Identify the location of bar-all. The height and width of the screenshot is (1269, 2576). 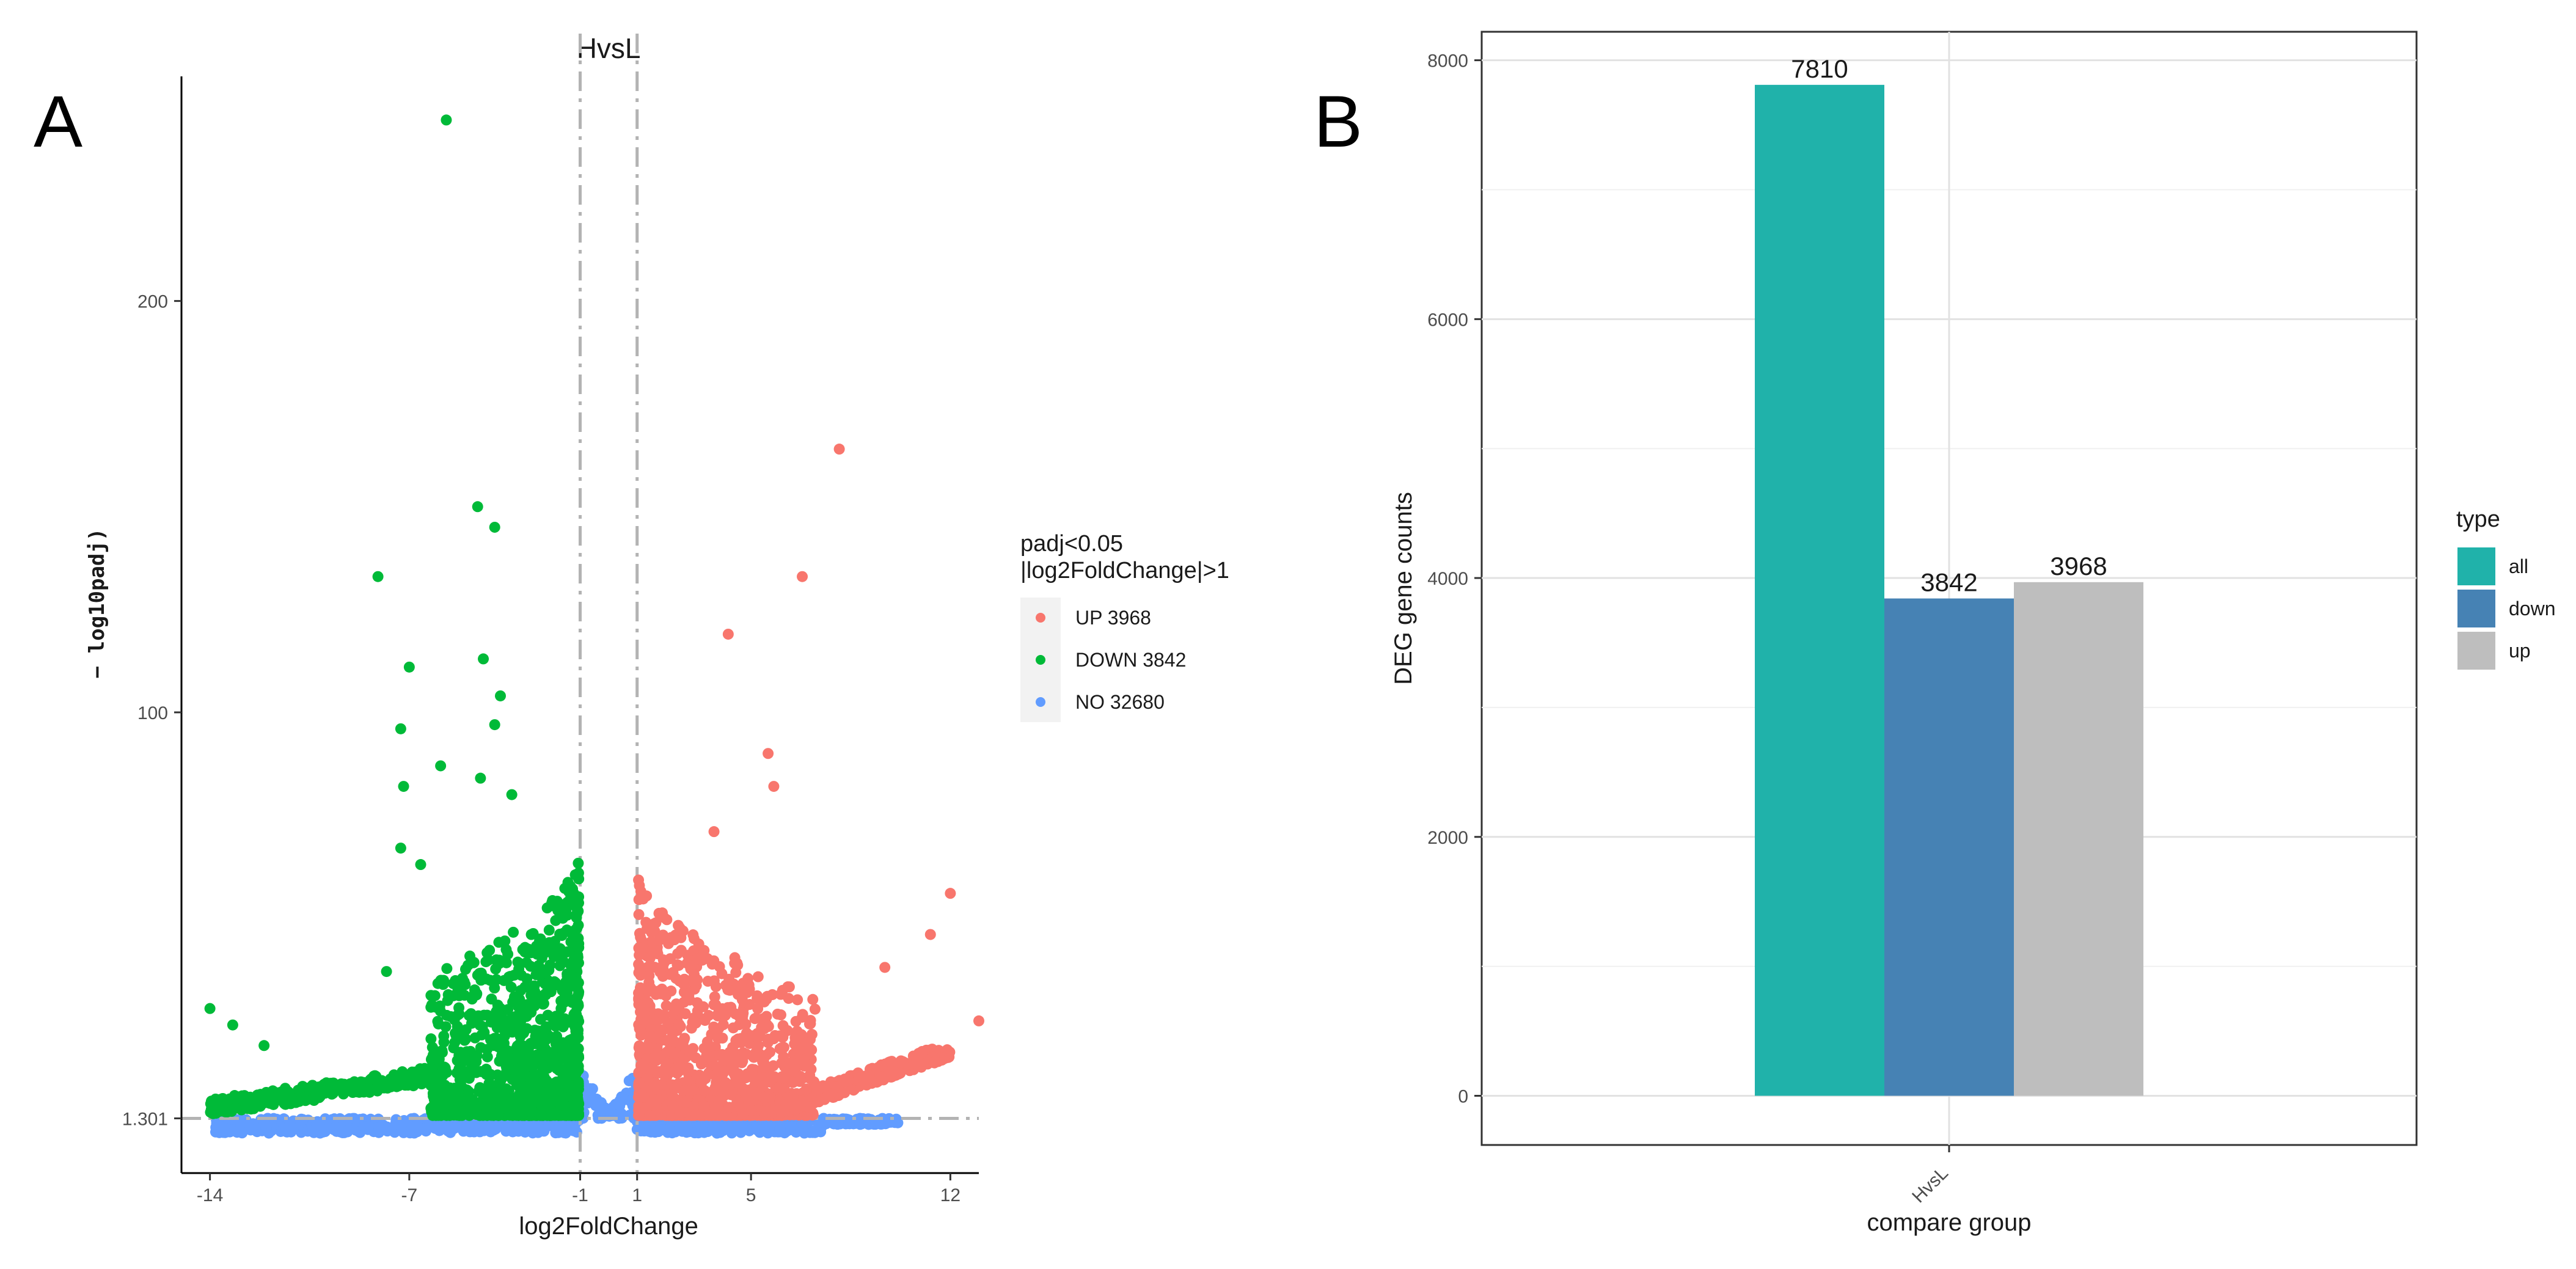
(1819, 590).